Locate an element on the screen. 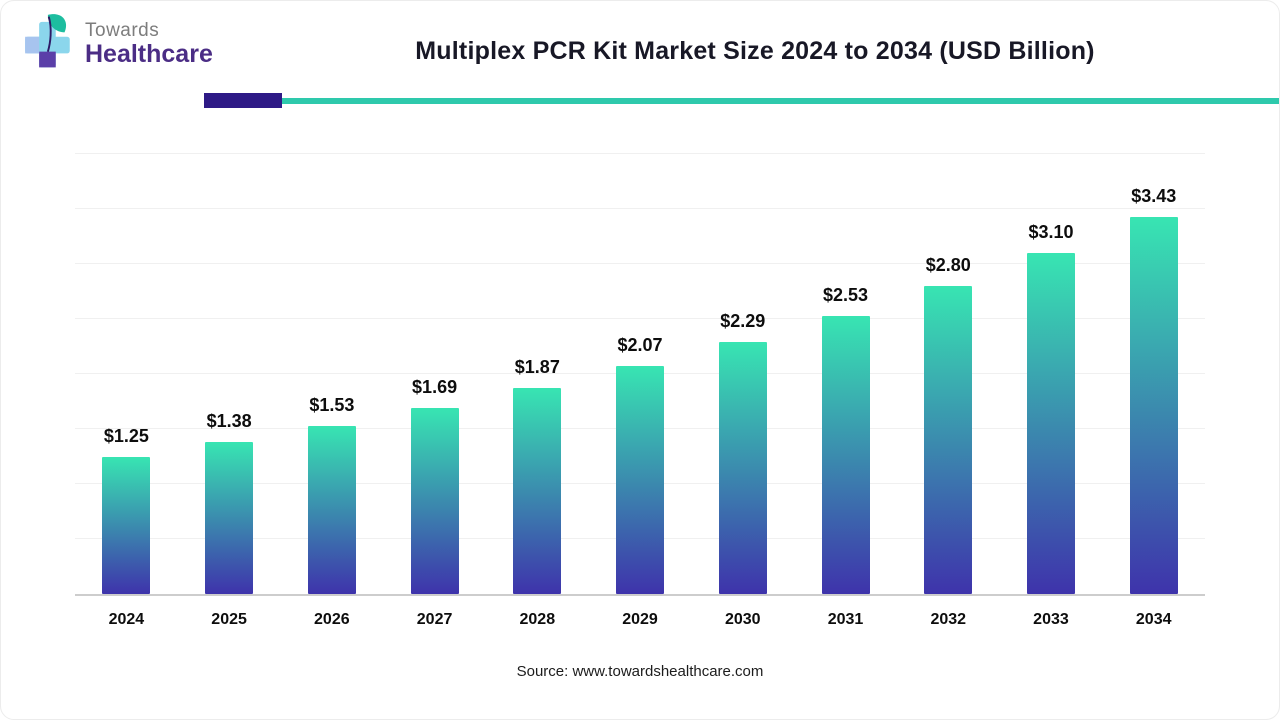  bar-column: $1.38 is located at coordinates (229, 502).